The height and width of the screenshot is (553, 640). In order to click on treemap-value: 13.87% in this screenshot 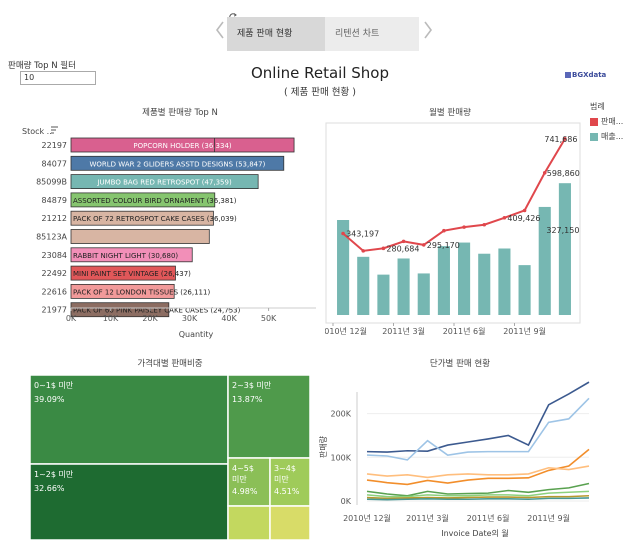, I will do `click(247, 399)`.